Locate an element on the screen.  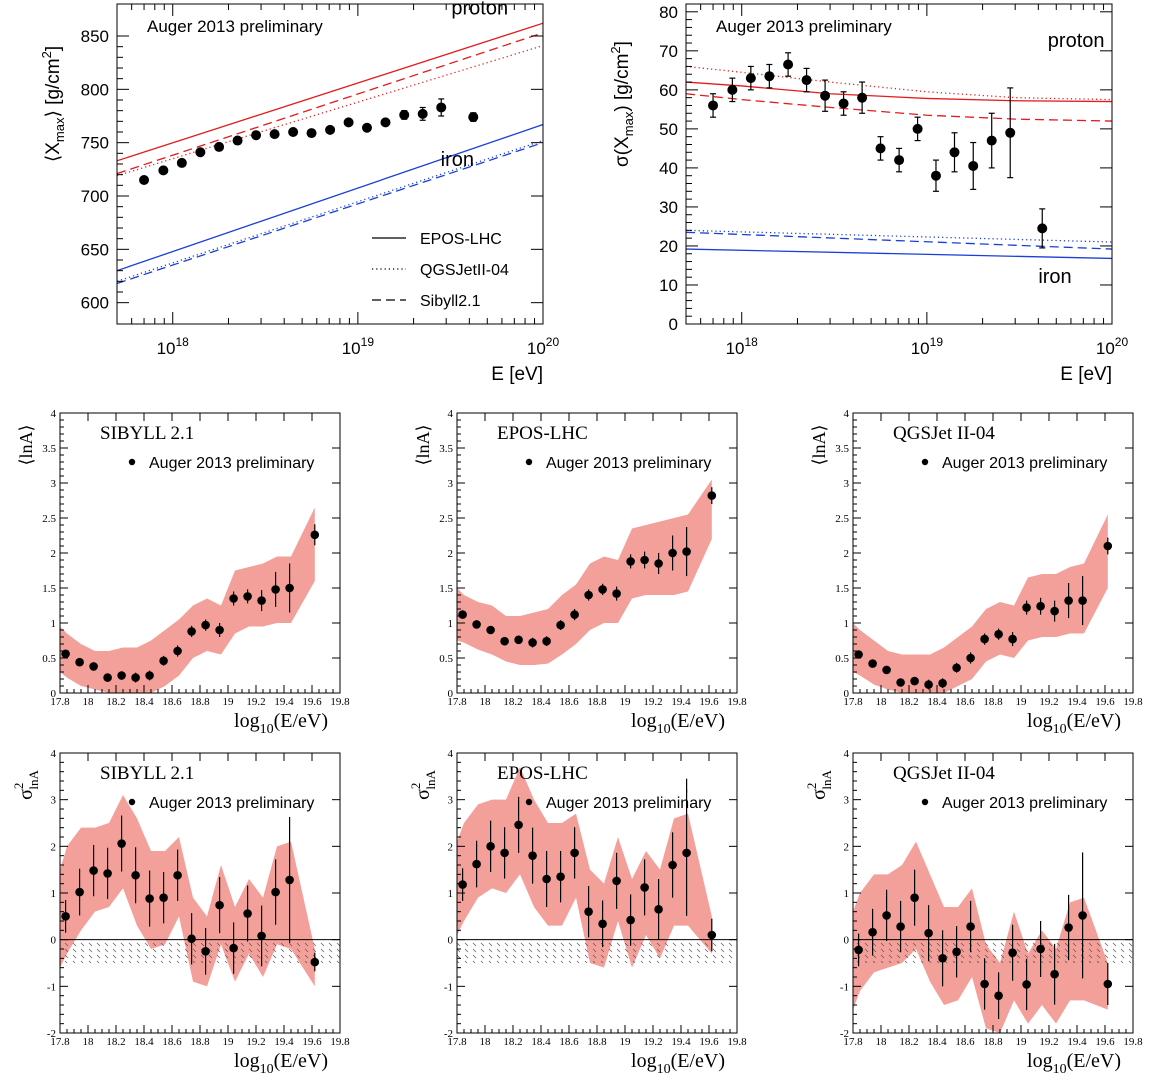
y-tick-label: -1 is located at coordinates (844, 987).